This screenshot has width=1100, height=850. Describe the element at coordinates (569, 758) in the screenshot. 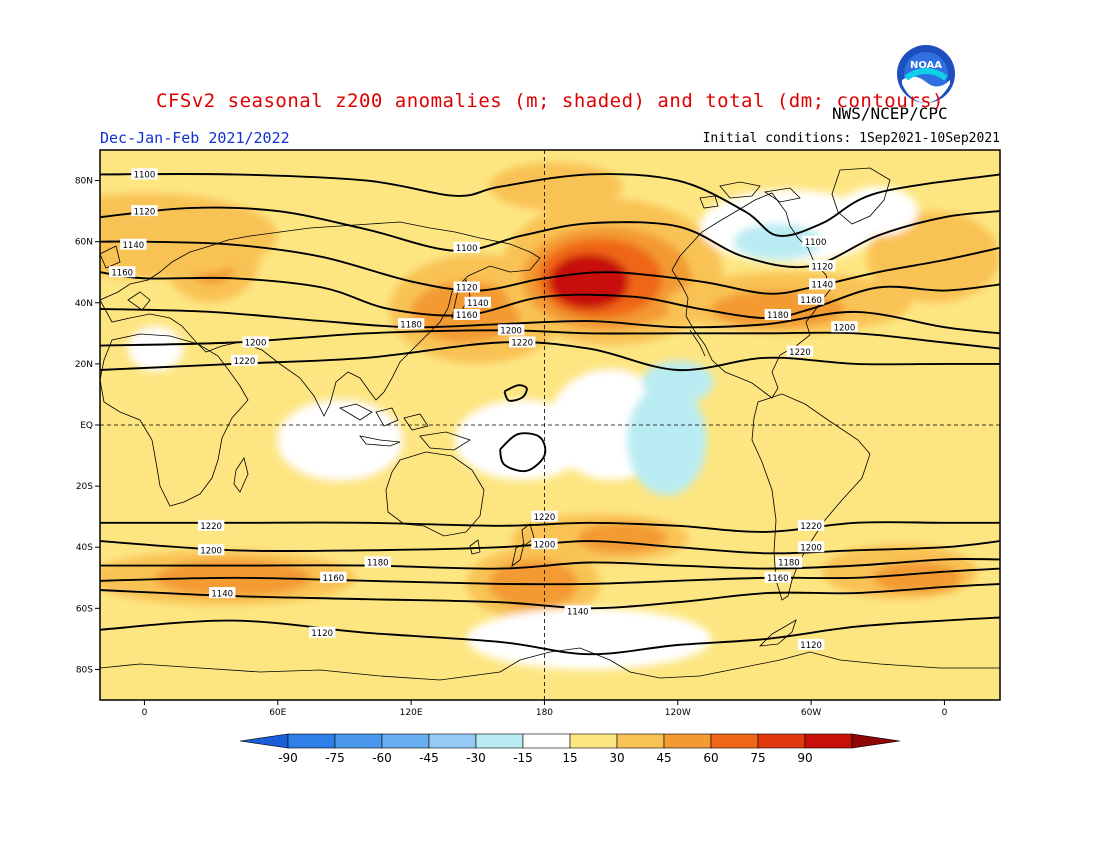

I see `colorbar-tick-label: 15` at that location.